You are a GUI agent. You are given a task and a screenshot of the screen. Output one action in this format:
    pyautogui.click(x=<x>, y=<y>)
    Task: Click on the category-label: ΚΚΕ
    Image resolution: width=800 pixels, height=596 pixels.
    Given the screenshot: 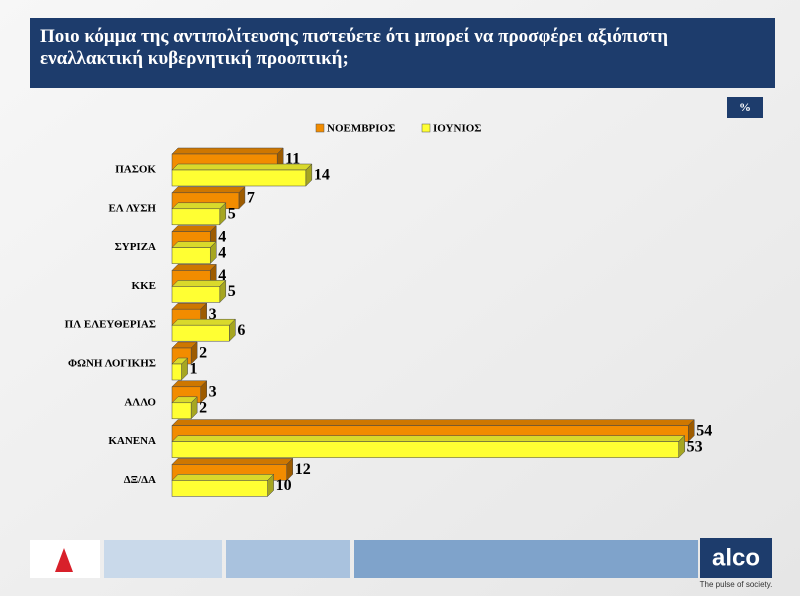 What is the action you would take?
    pyautogui.click(x=144, y=286)
    